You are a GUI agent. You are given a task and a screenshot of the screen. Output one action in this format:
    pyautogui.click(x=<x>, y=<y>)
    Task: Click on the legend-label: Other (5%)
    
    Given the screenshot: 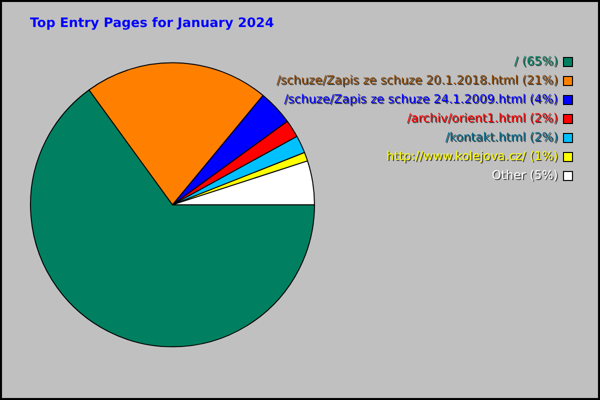 What is the action you would take?
    pyautogui.click(x=525, y=175)
    